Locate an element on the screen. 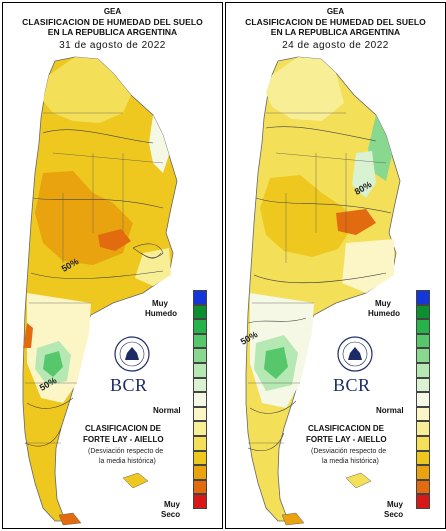 The height and width of the screenshot is (531, 446). dry-region-north is located at coordinates (87, 90).